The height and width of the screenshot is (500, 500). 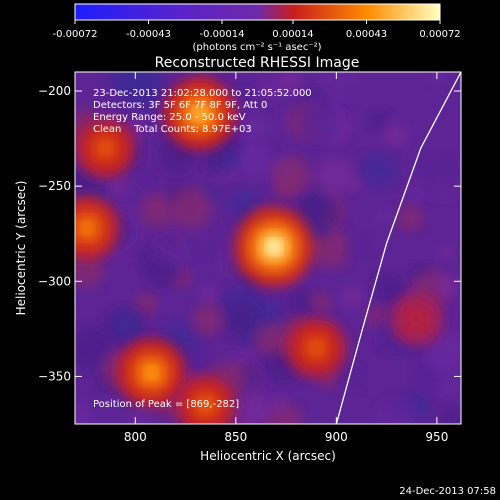 What do you see at coordinates (54, 91) in the screenshot?
I see `y-tick-label: −200` at bounding box center [54, 91].